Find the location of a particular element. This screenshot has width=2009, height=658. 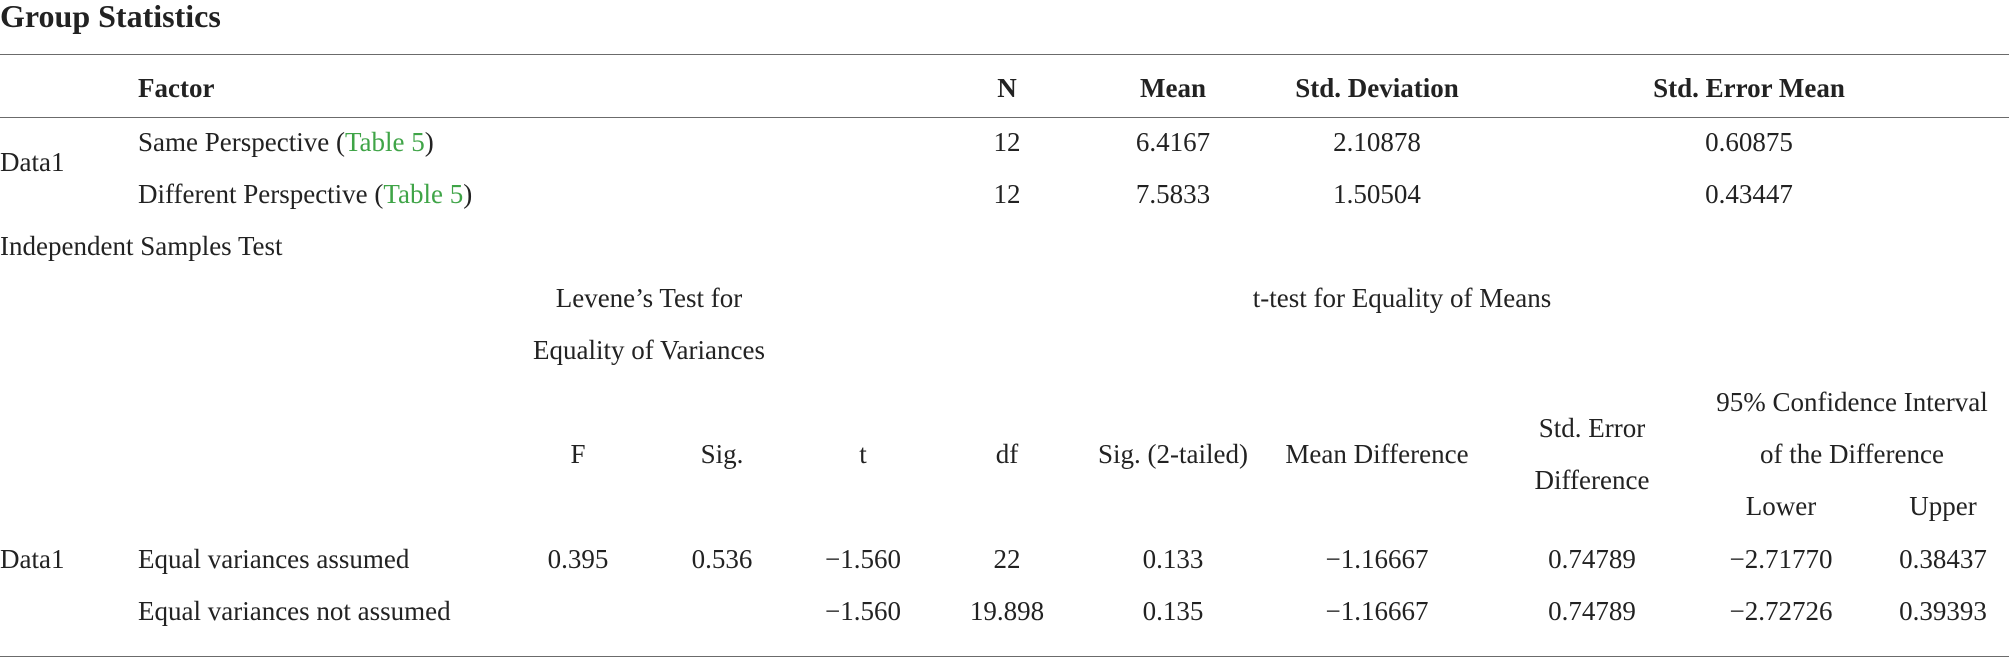

df-cell: 22 is located at coordinates (1007, 559).